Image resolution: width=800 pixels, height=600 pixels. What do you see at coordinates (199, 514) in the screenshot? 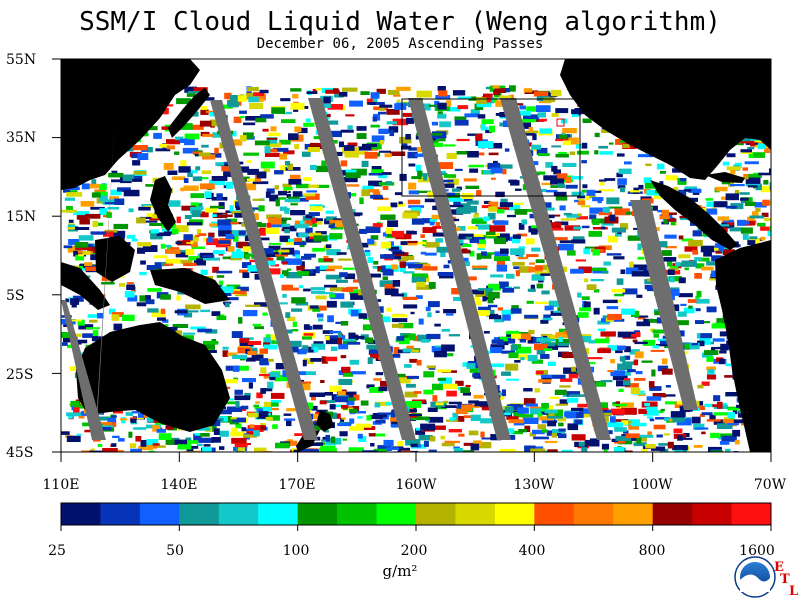
I see `colorbar-segment` at bounding box center [199, 514].